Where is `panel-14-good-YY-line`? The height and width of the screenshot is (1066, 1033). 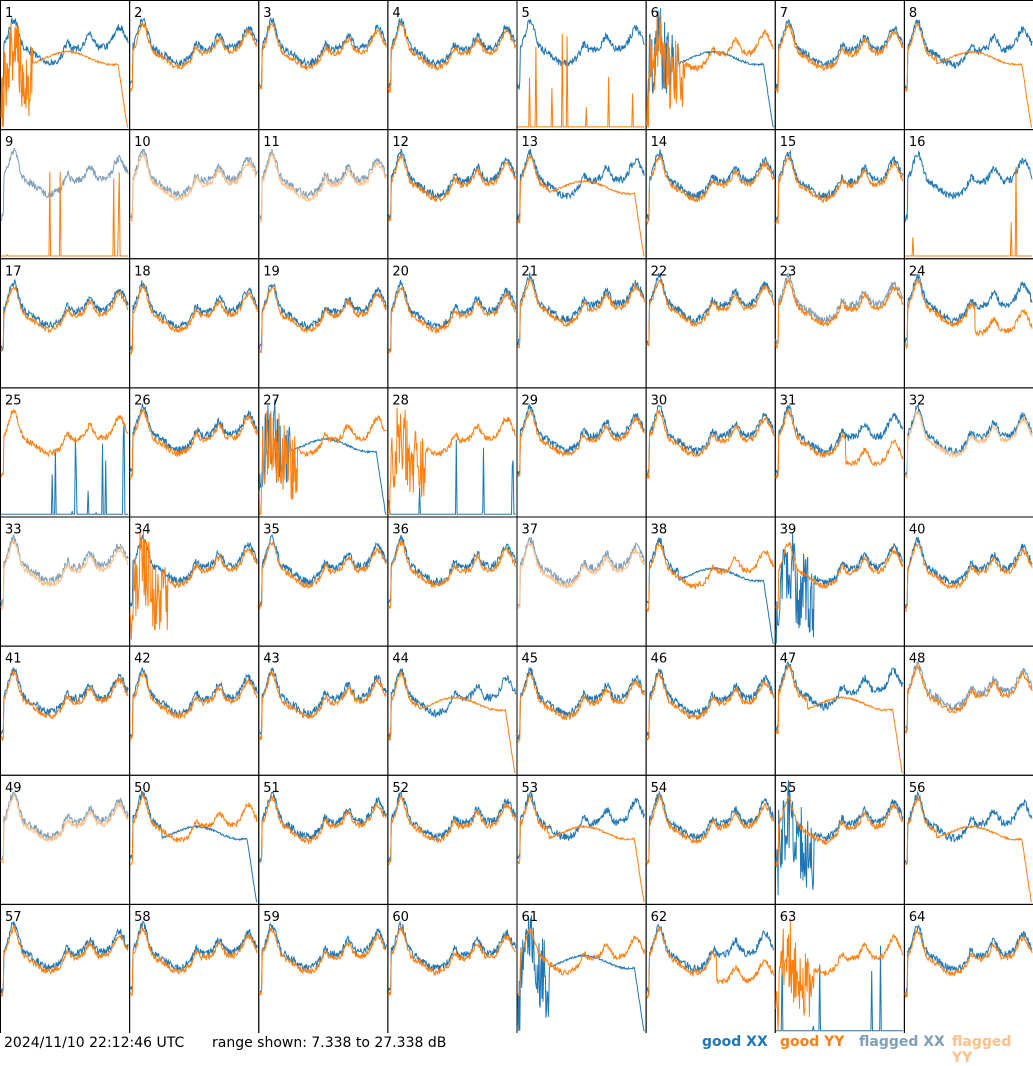
panel-14-good-YY-line is located at coordinates (710, 189).